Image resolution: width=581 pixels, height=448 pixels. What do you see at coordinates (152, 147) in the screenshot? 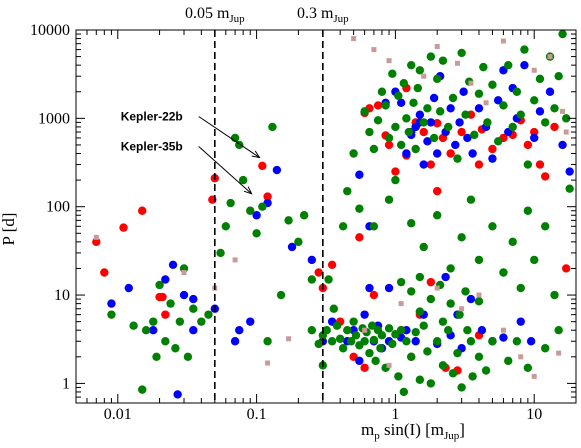
I see `annotation-label-1: Kepler-35b` at bounding box center [152, 147].